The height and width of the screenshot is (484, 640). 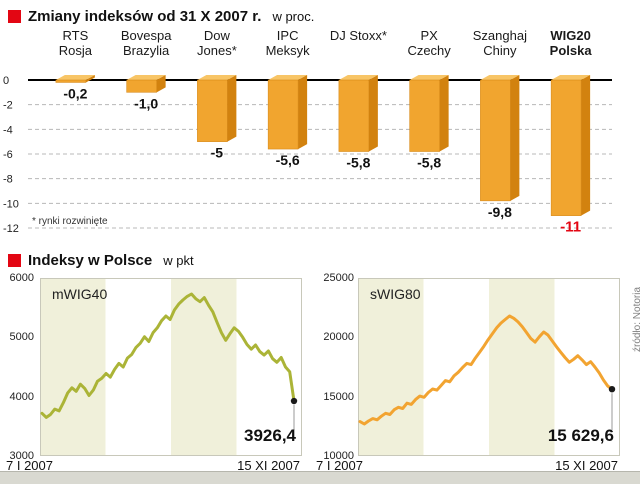 What do you see at coordinates (500, 35) in the screenshot?
I see `category-label: Szanghaj` at bounding box center [500, 35].